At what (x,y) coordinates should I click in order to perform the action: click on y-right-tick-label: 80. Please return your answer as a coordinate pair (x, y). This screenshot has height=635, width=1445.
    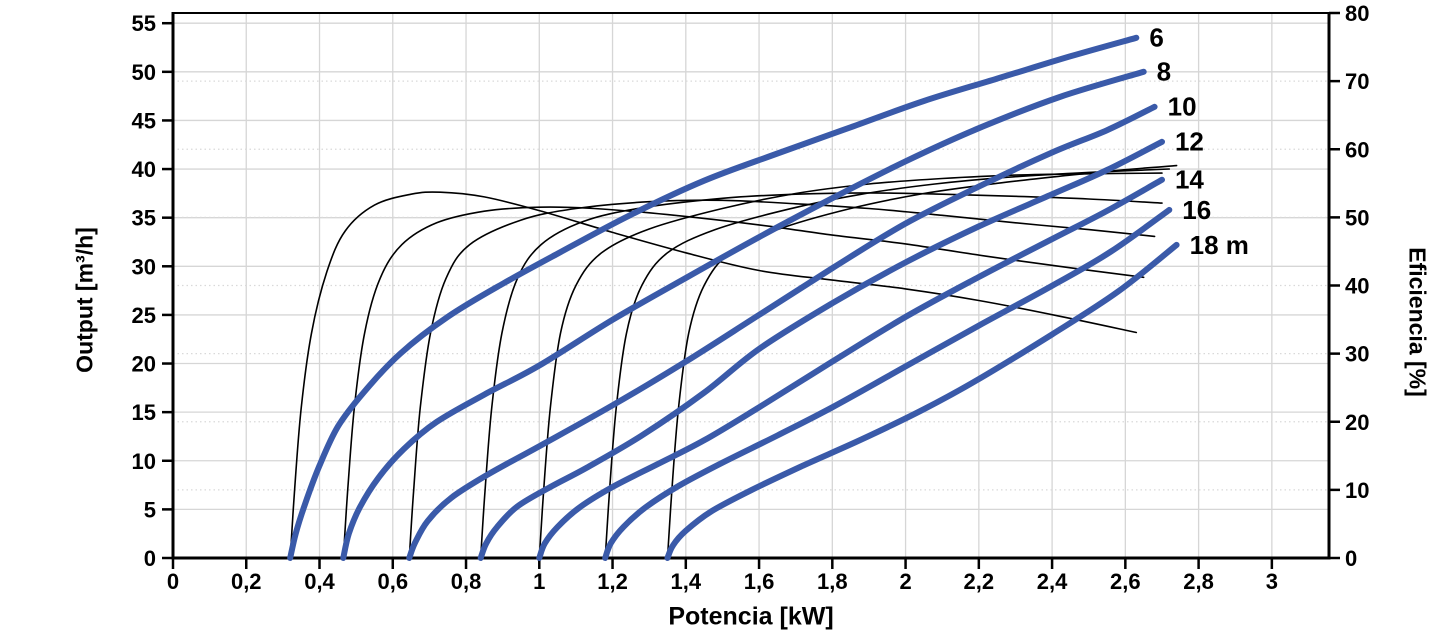
    Looking at the image, I should click on (1357, 13).